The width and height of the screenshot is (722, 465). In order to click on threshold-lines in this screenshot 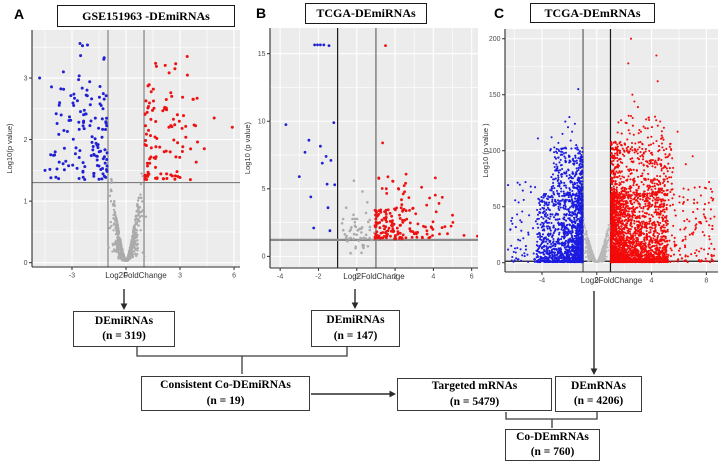, I will do `click(136, 148)`.